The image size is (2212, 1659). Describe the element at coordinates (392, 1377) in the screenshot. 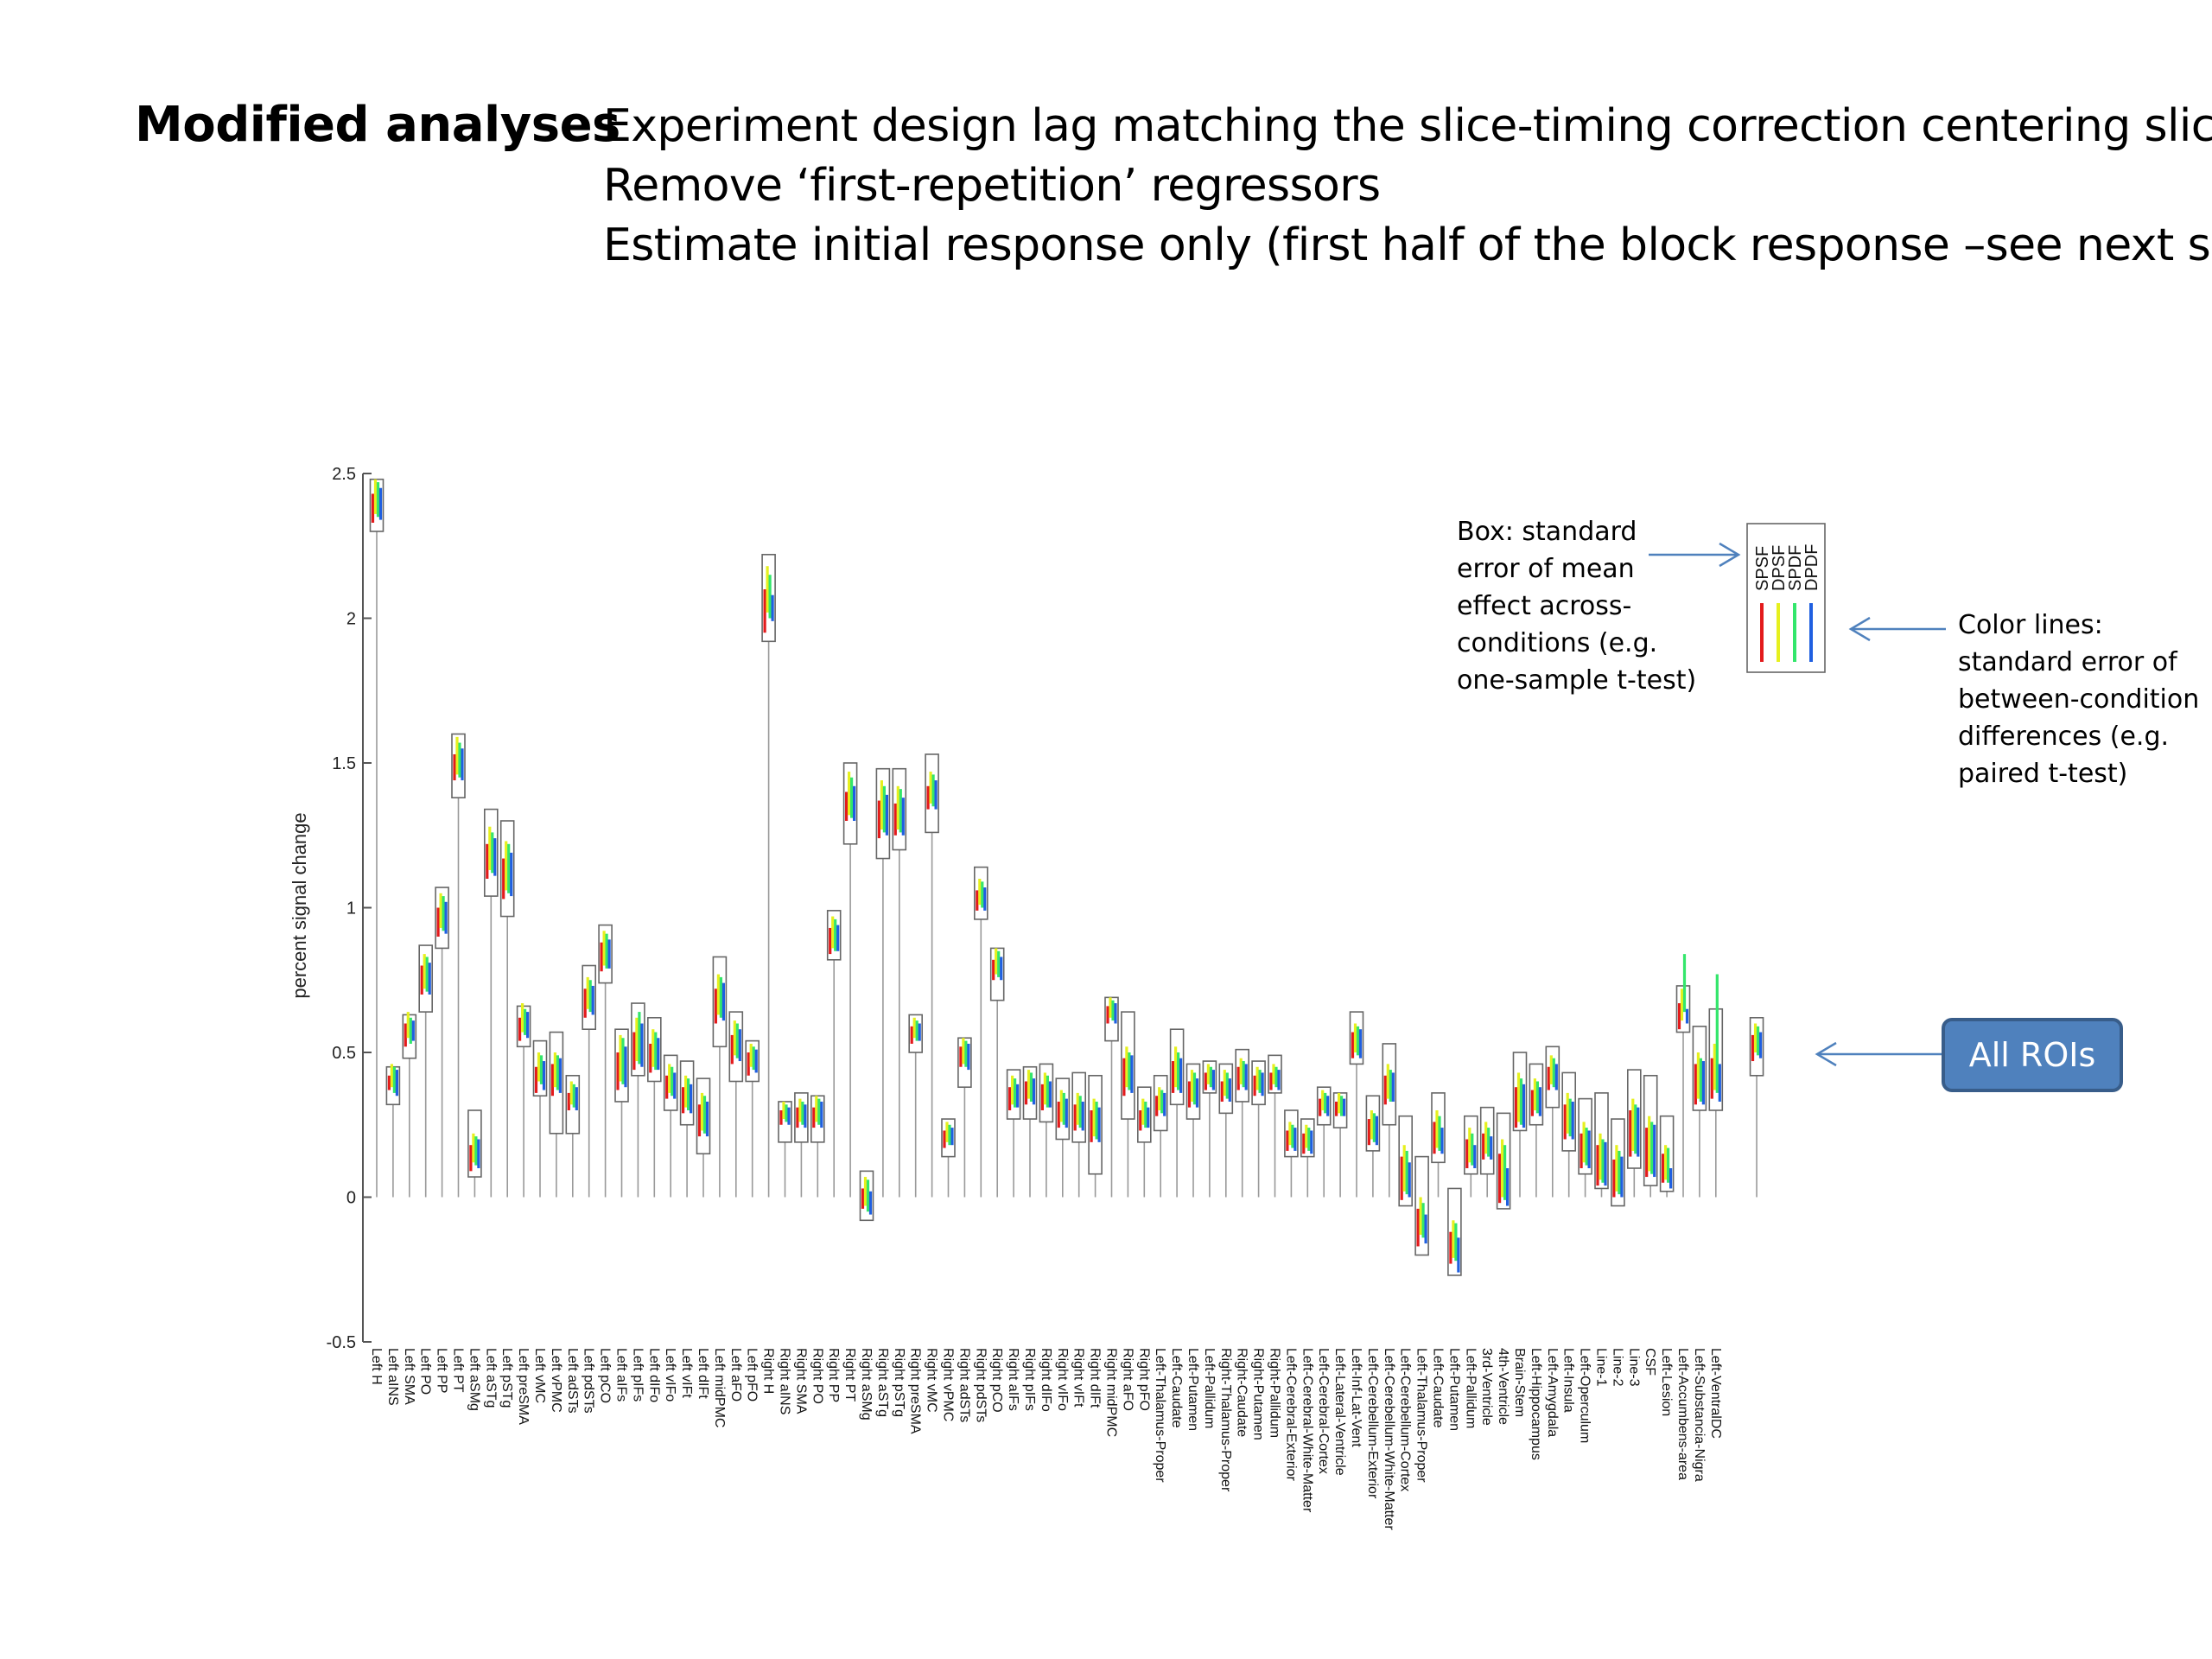

I see `x-tick-label: Left aINS` at that location.